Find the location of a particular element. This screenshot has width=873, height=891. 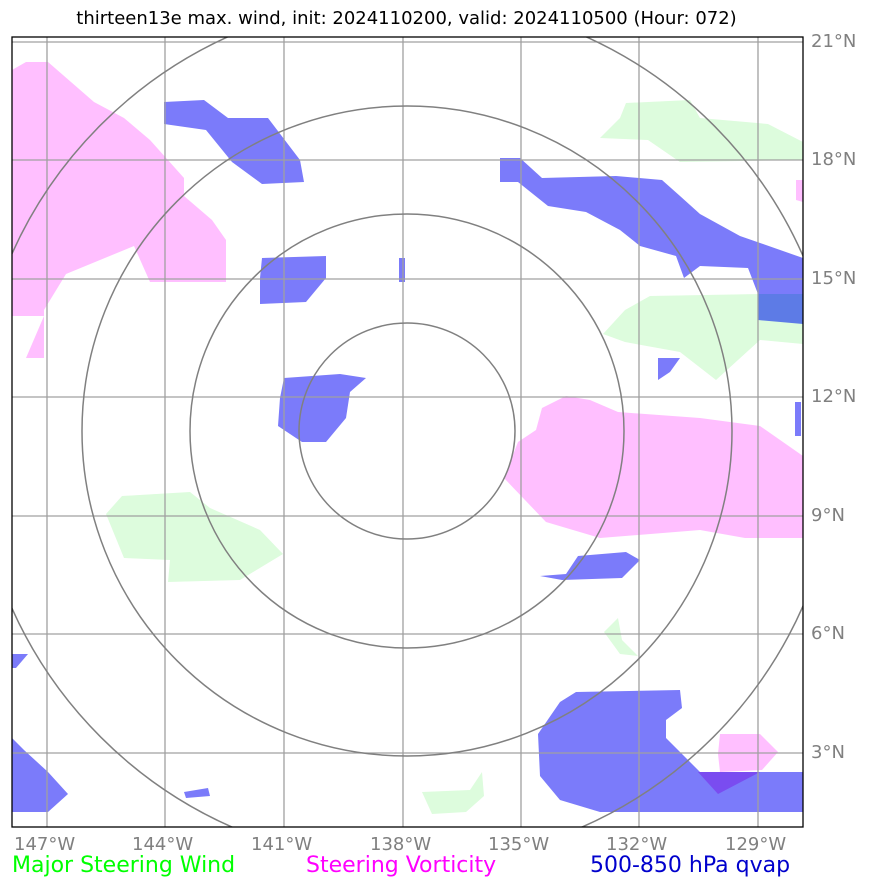

qvap-area-east-dark is located at coordinates (780, 309).